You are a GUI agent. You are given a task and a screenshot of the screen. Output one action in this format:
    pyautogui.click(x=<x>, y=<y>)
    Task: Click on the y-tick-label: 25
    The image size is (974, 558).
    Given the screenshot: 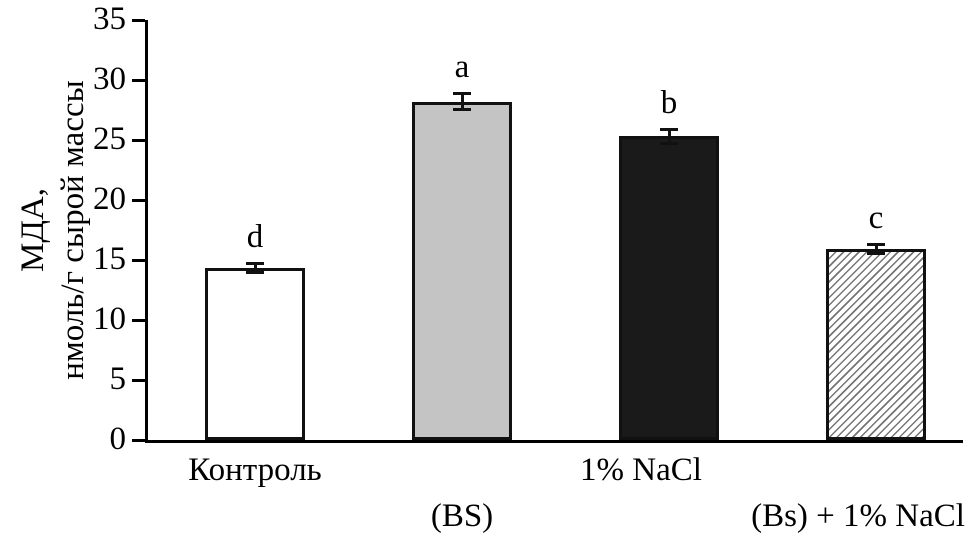 What is the action you would take?
    pyautogui.click(x=109, y=138)
    